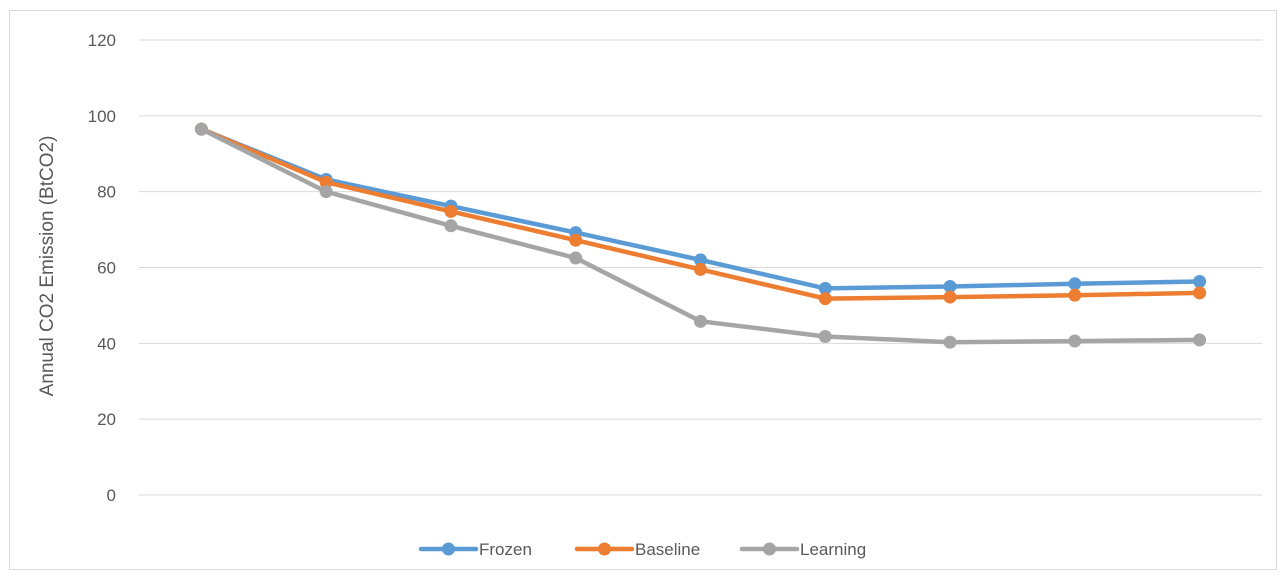 The height and width of the screenshot is (582, 1288). Describe the element at coordinates (106, 343) in the screenshot. I see `y-tick-label: 40` at that location.